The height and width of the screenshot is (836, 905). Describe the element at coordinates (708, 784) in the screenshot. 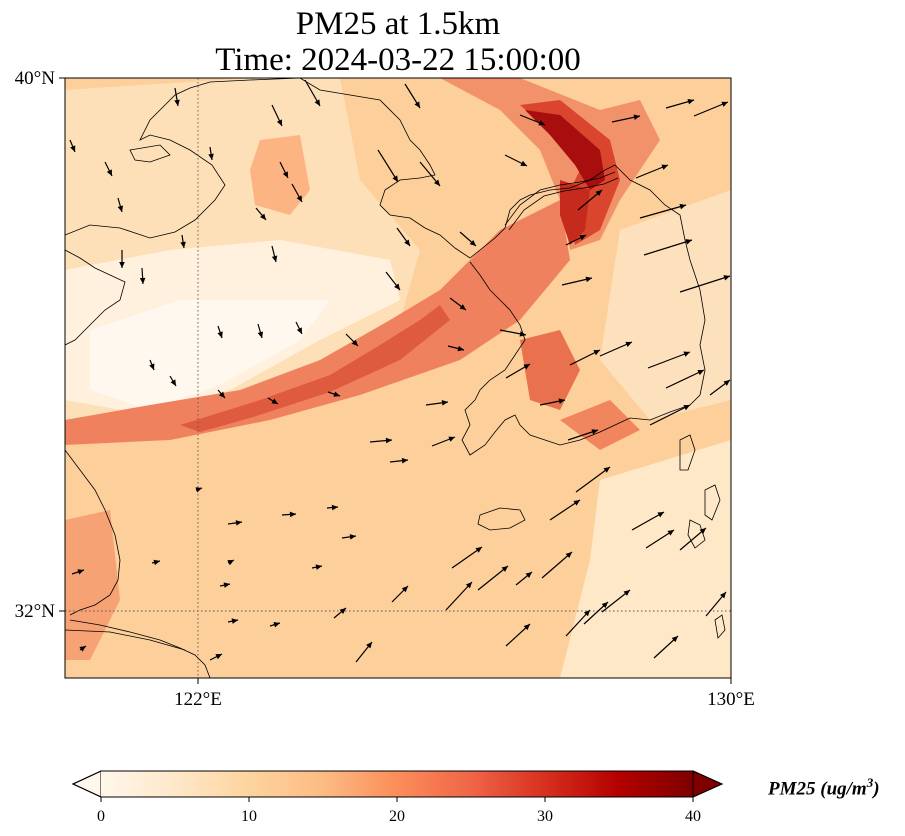

I see `colorbar-extend-max` at that location.